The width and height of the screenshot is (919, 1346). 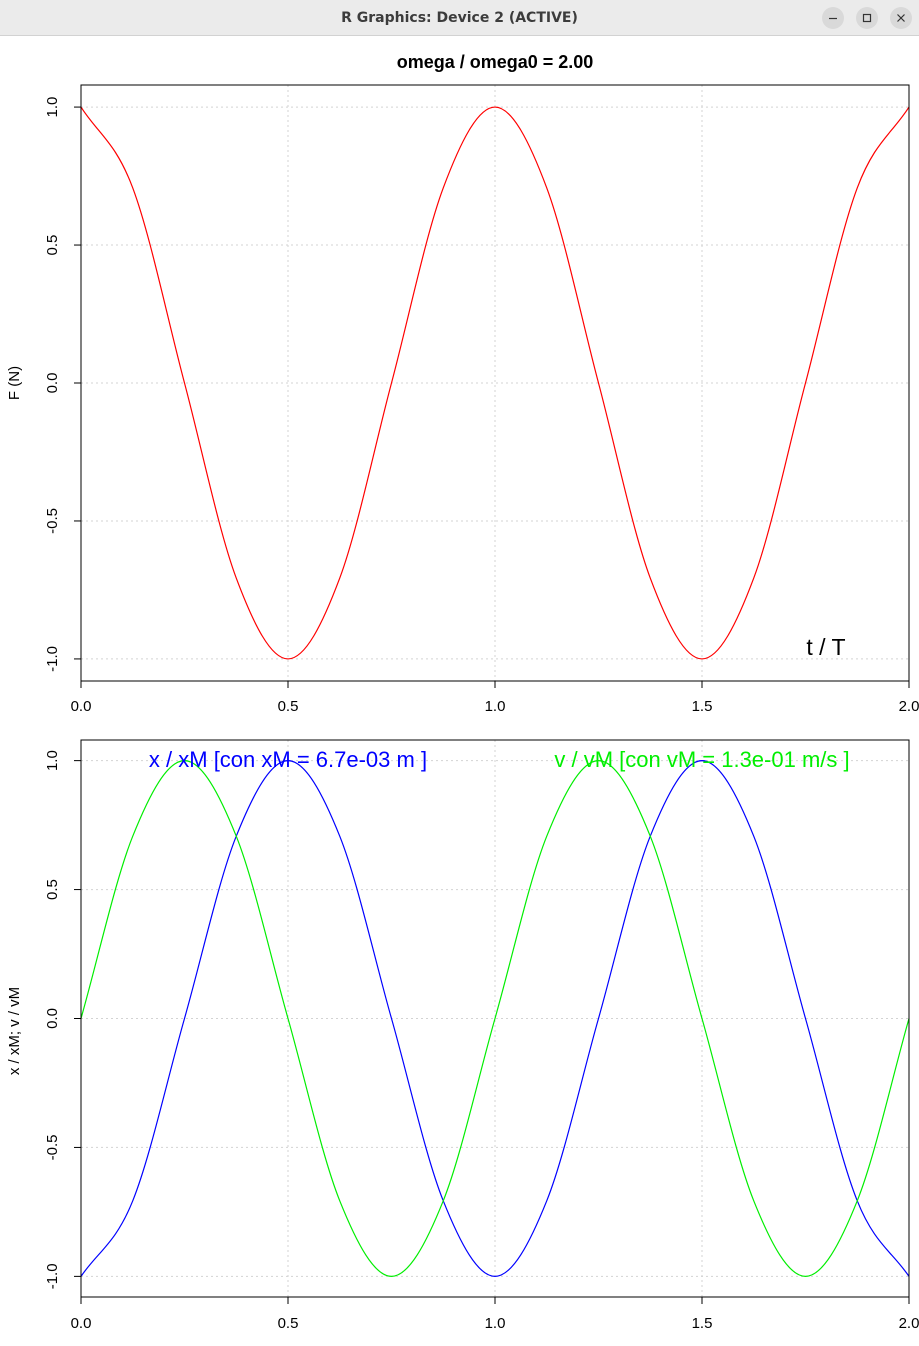 I want to click on window-titlebar: R Graphics: Device 2 (ACTIVE), so click(x=459, y=18).